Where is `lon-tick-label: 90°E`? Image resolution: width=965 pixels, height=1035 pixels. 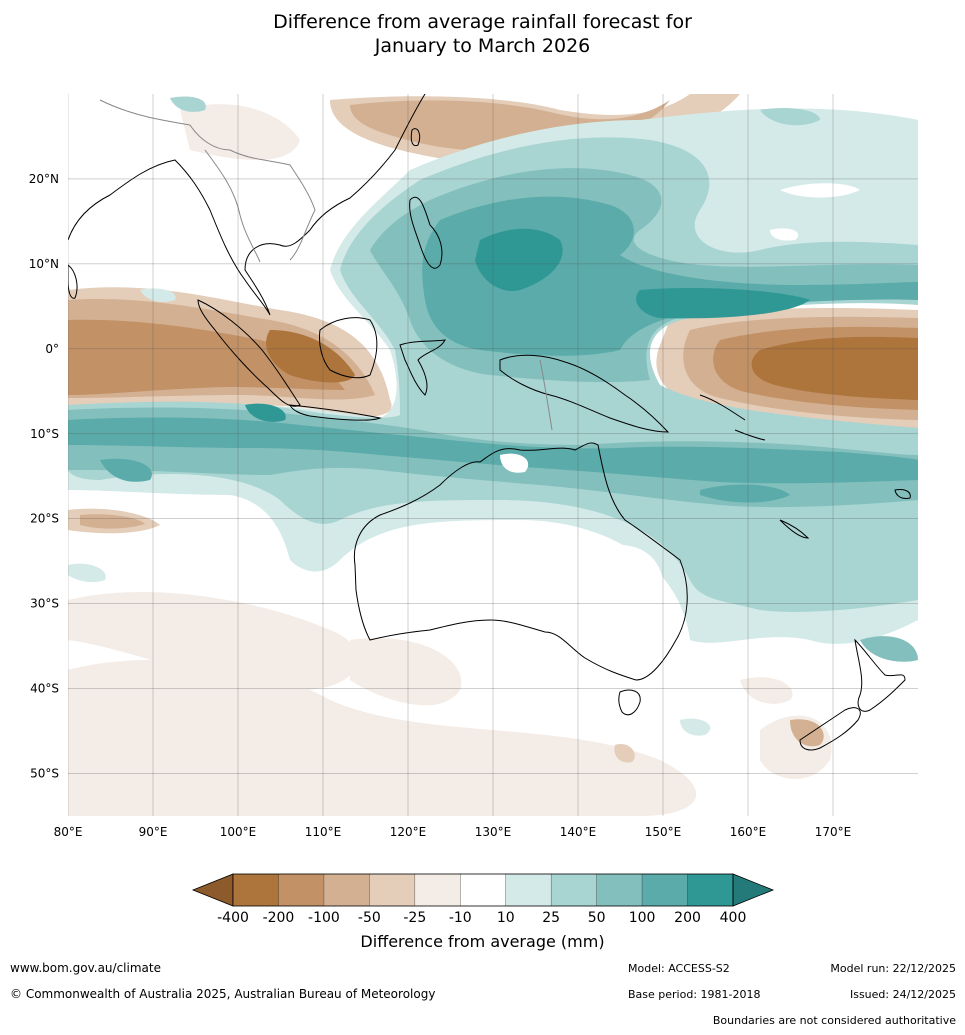
lon-tick-label: 90°E is located at coordinates (153, 832).